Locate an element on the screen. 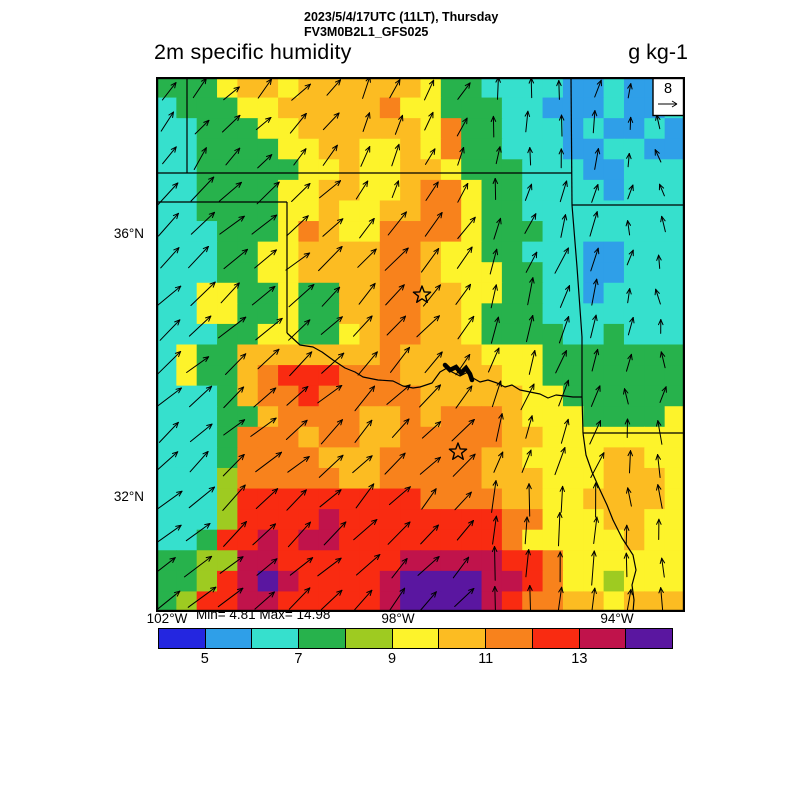  model-run-title: FV3M0B2L1_GFS025 is located at coordinates (366, 32).